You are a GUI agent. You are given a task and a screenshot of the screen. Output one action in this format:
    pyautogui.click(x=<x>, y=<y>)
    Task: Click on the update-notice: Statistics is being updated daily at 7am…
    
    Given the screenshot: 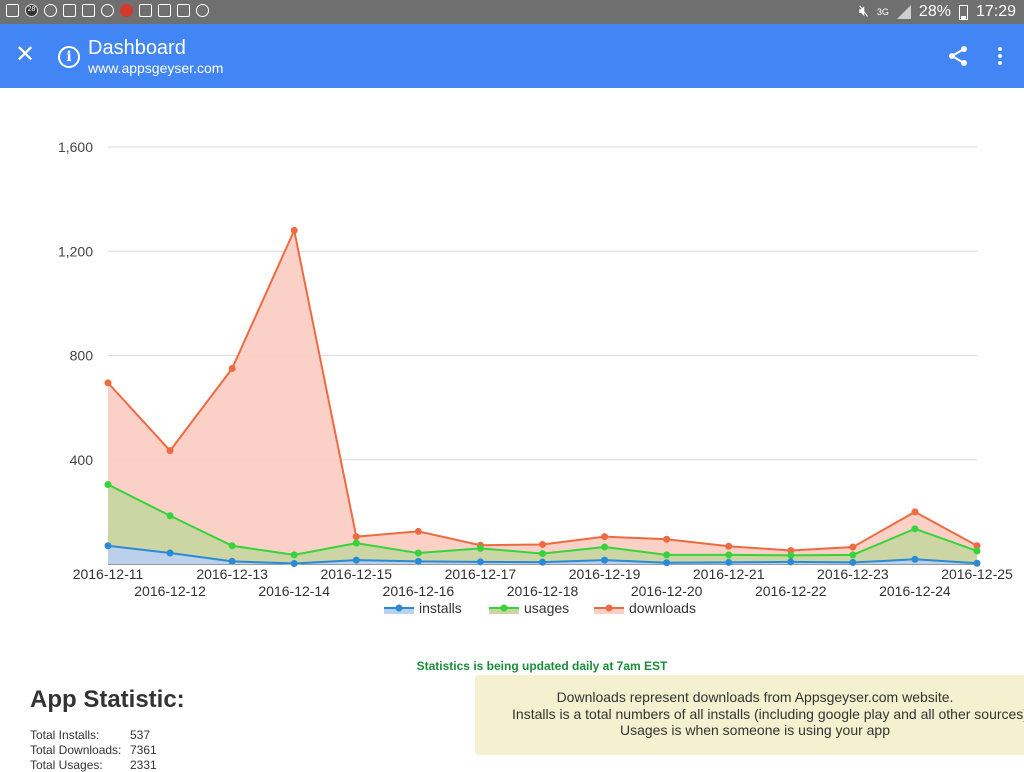 What is the action you would take?
    pyautogui.click(x=542, y=666)
    